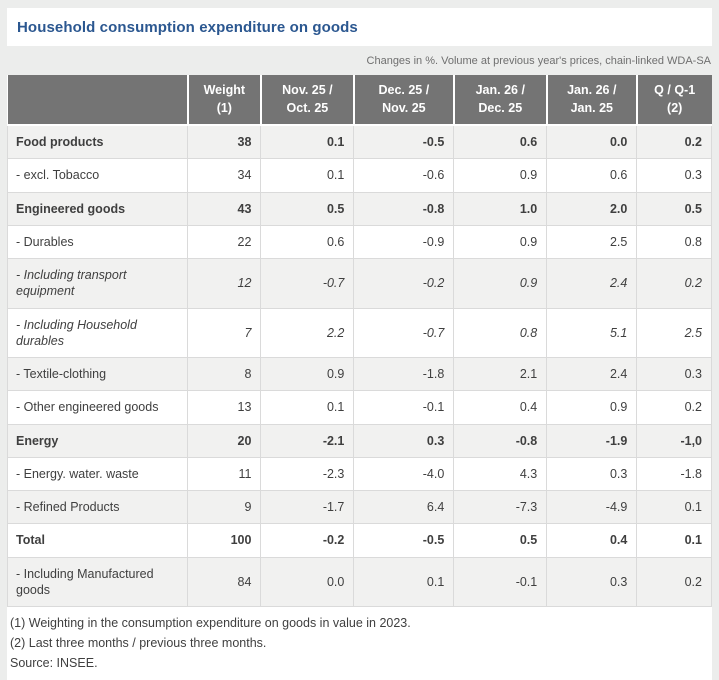  What do you see at coordinates (404, 283) in the screenshot?
I see `value-cell: -0.2` at bounding box center [404, 283].